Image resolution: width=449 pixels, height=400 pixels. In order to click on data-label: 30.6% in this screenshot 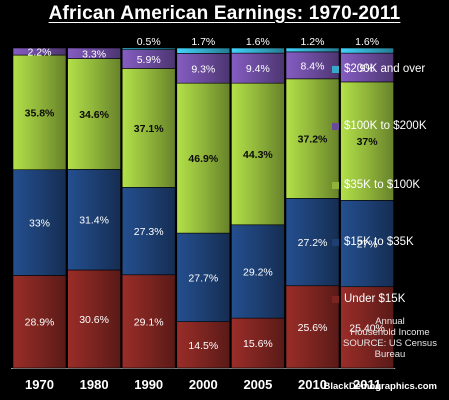, I will do `click(94, 320)`.